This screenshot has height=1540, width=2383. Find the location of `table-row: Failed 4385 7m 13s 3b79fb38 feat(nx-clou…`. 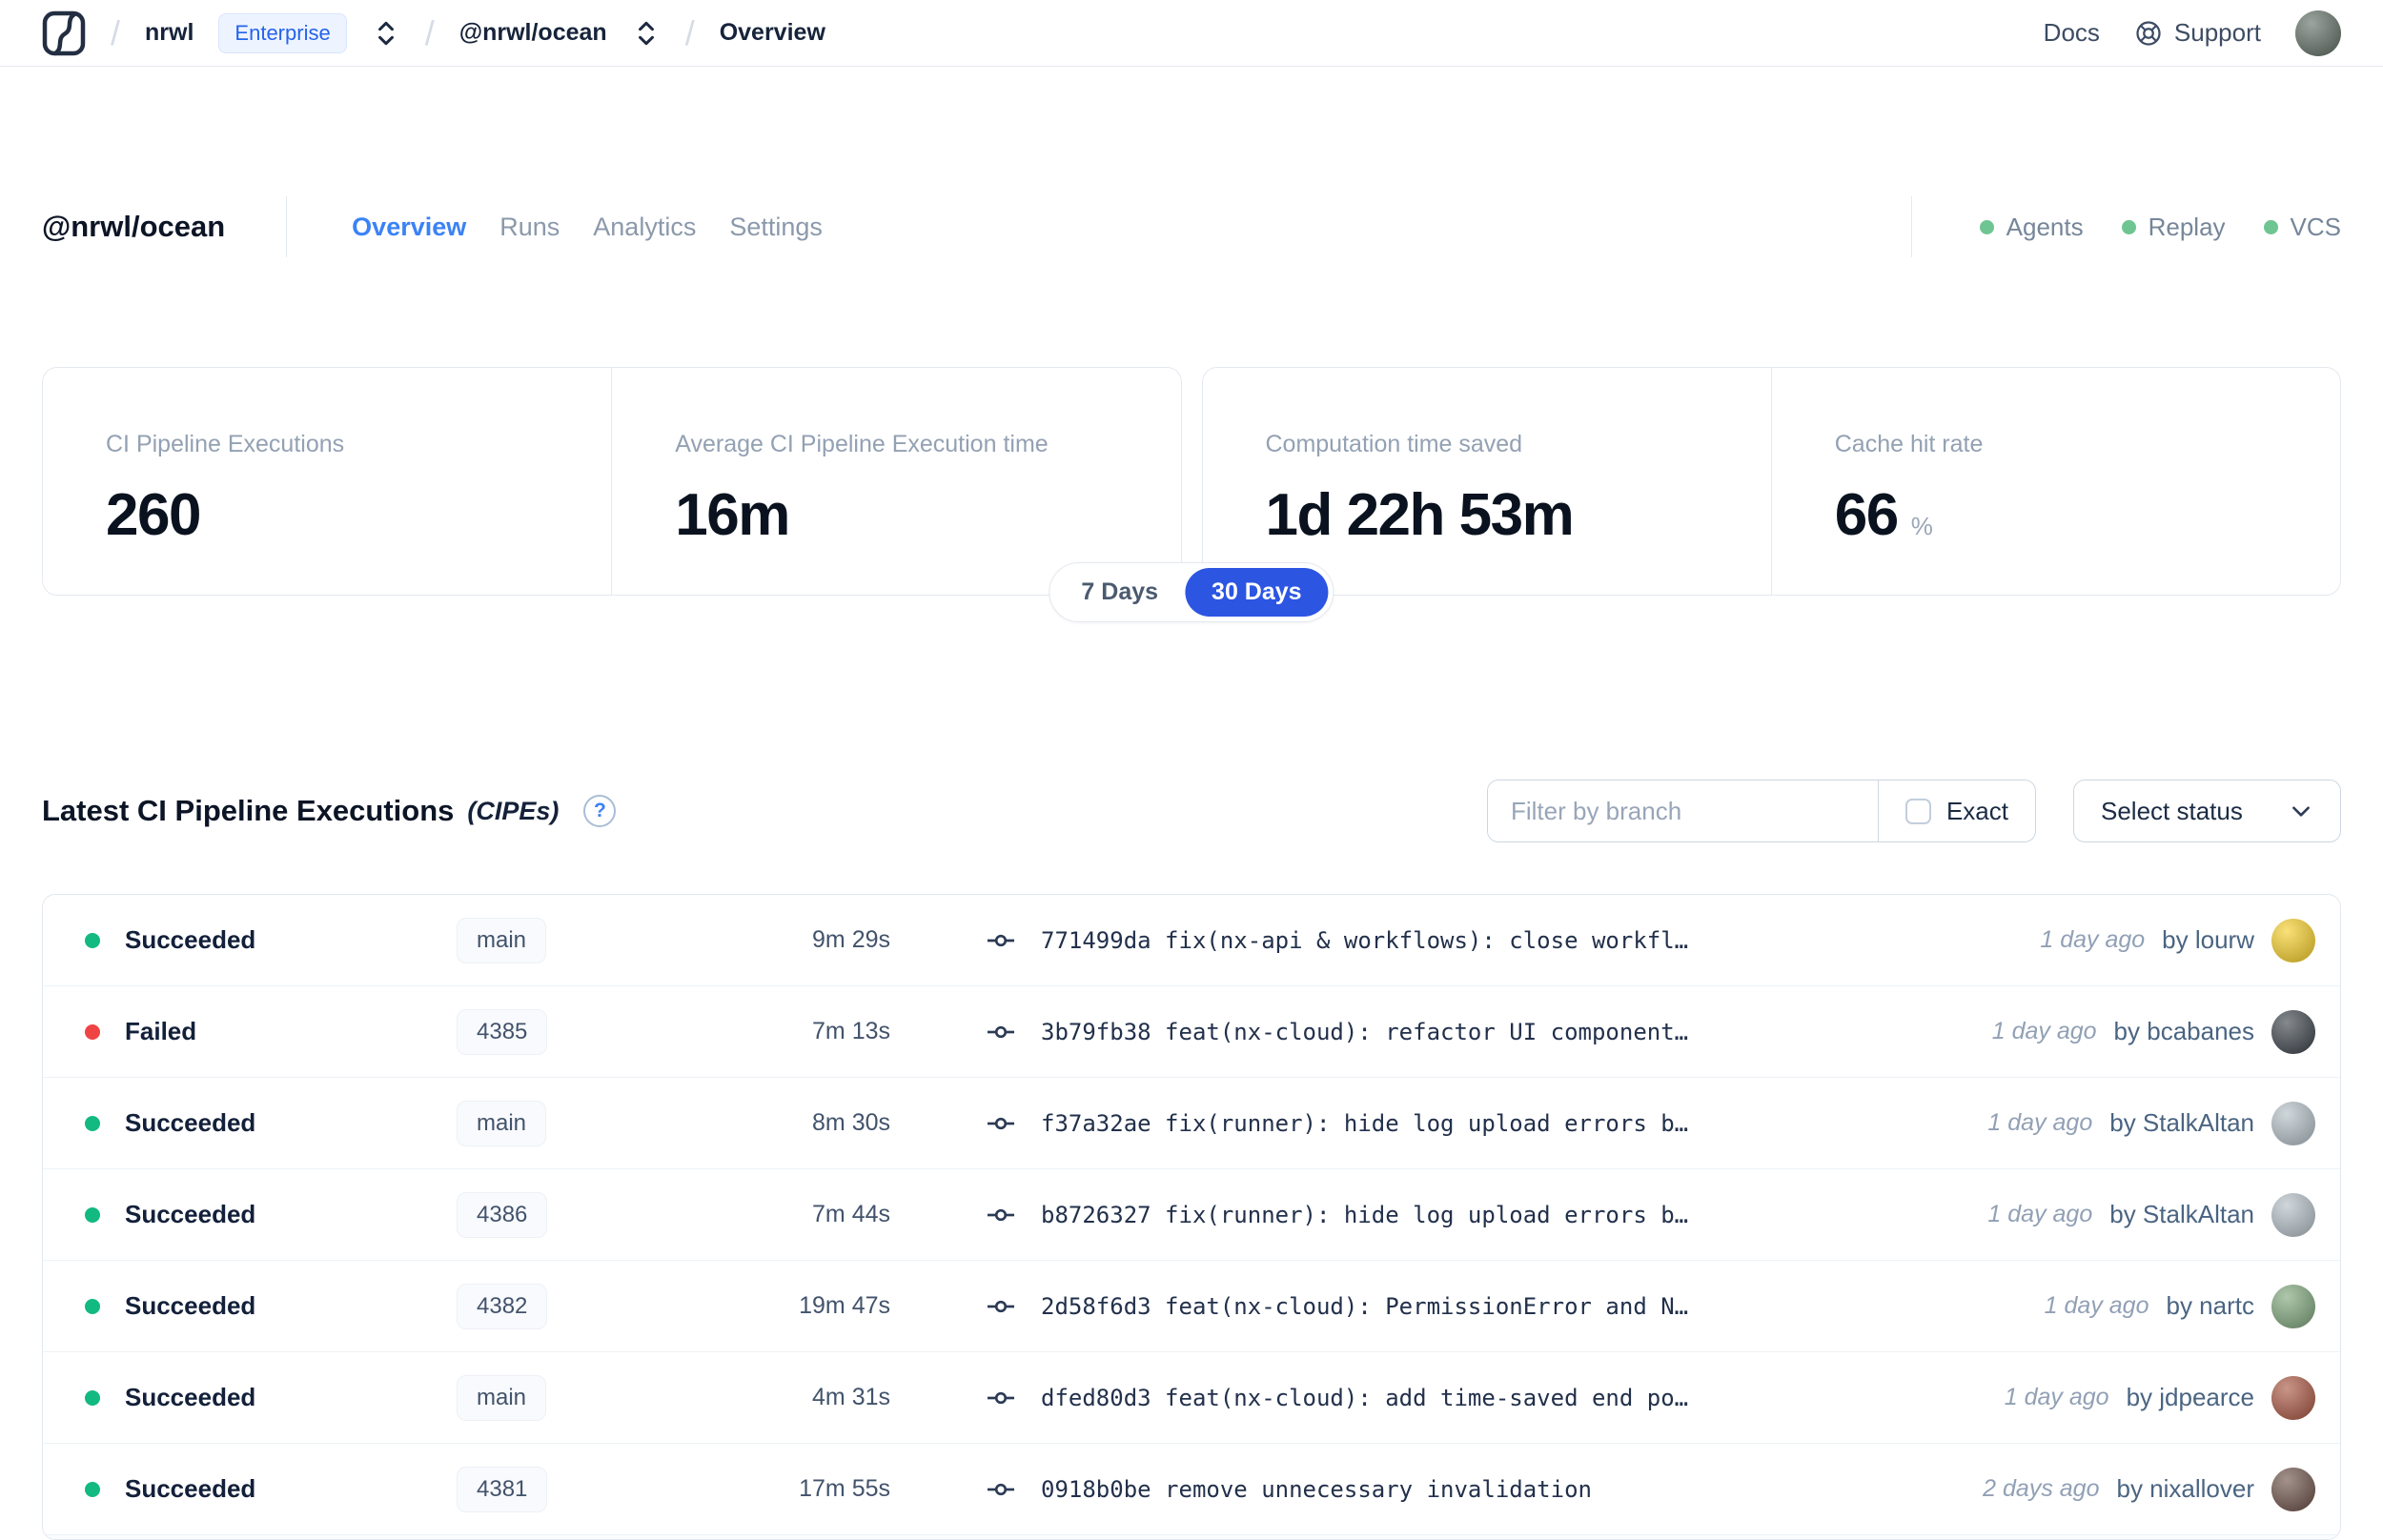

table-row: Failed 4385 7m 13s 3b79fb38 feat(nx-clou… is located at coordinates (1191, 1032).